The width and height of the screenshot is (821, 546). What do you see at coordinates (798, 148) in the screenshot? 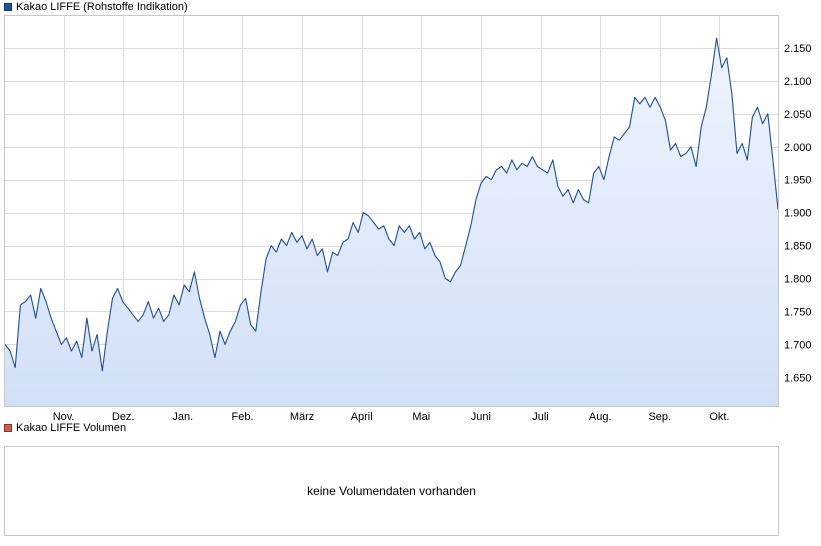
I see `y-tick-label: 2.000` at bounding box center [798, 148].